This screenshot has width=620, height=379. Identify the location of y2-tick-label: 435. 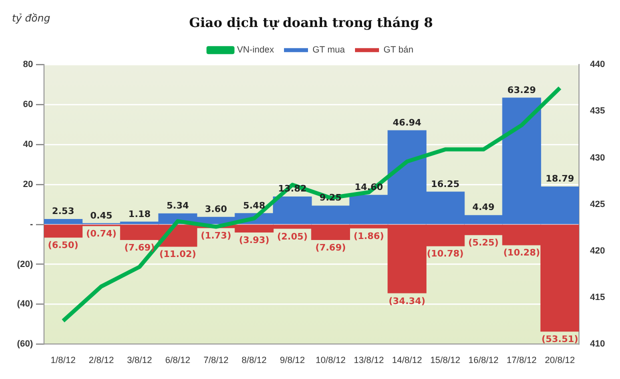
(598, 111).